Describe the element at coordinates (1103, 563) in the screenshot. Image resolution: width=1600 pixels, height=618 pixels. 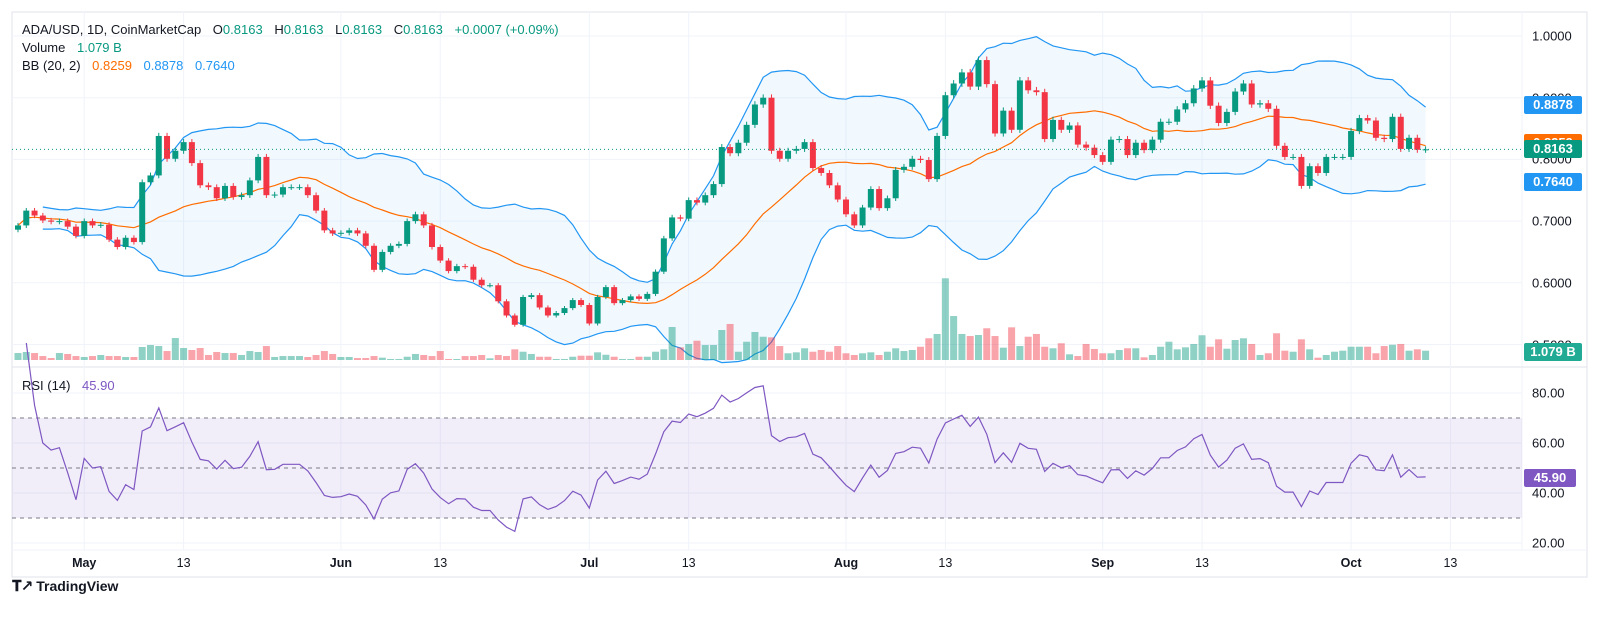
I see `time-tick-label: Sep` at that location.